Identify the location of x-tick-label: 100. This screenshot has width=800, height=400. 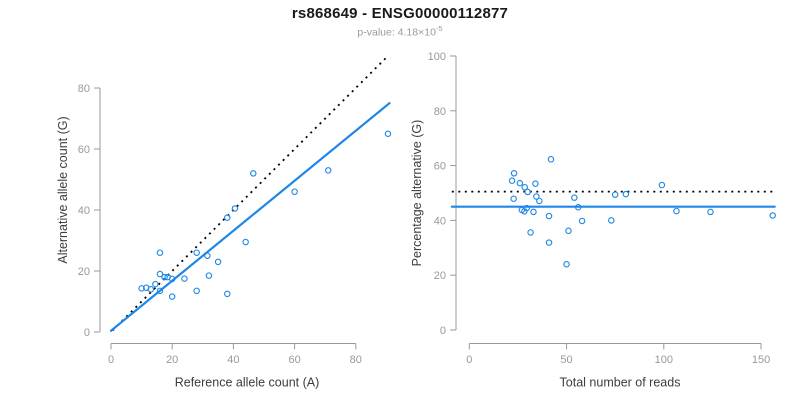
(664, 360).